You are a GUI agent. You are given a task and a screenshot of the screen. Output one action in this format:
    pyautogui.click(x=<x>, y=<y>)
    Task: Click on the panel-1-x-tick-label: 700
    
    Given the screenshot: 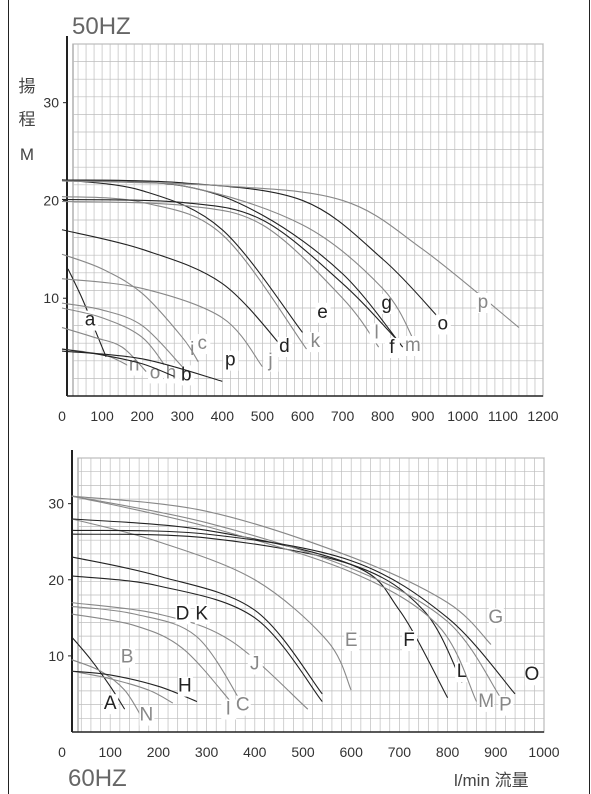 What is the action you would take?
    pyautogui.click(x=343, y=416)
    